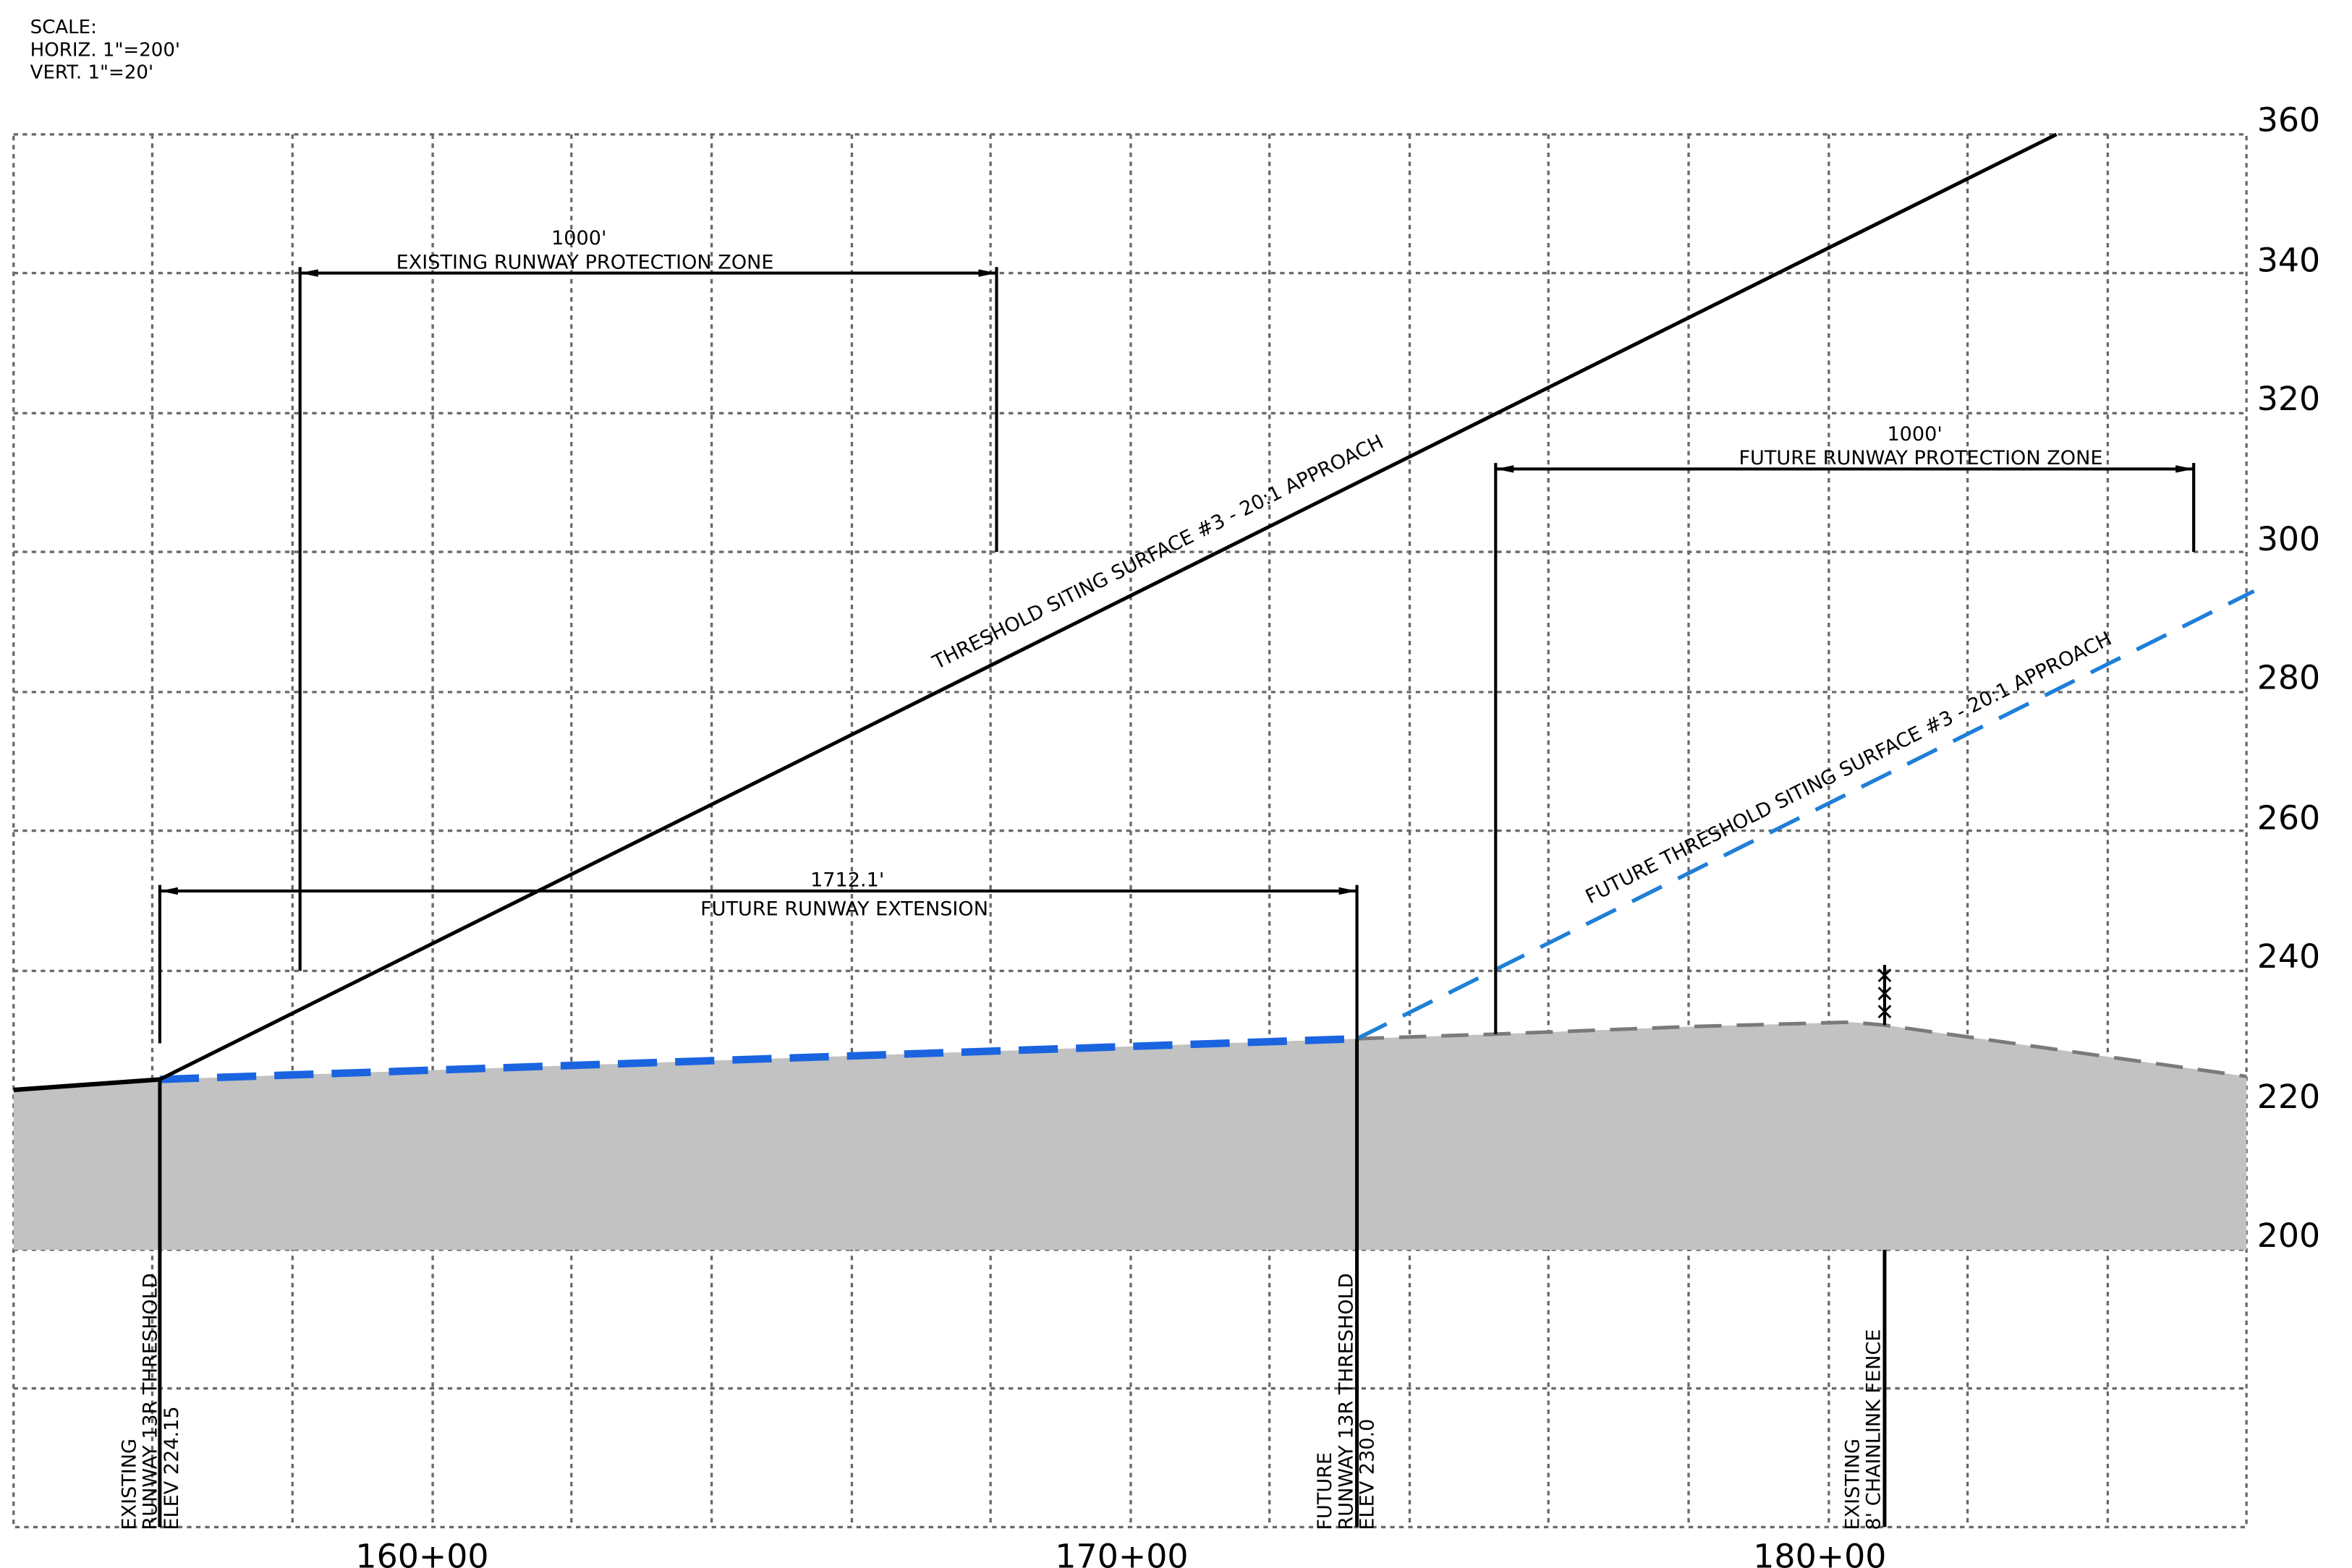 This screenshot has height=1568, width=2352. I want to click on existing-threshold-line2: RUNWAY 13R THRESHOLD, so click(151, 1401).